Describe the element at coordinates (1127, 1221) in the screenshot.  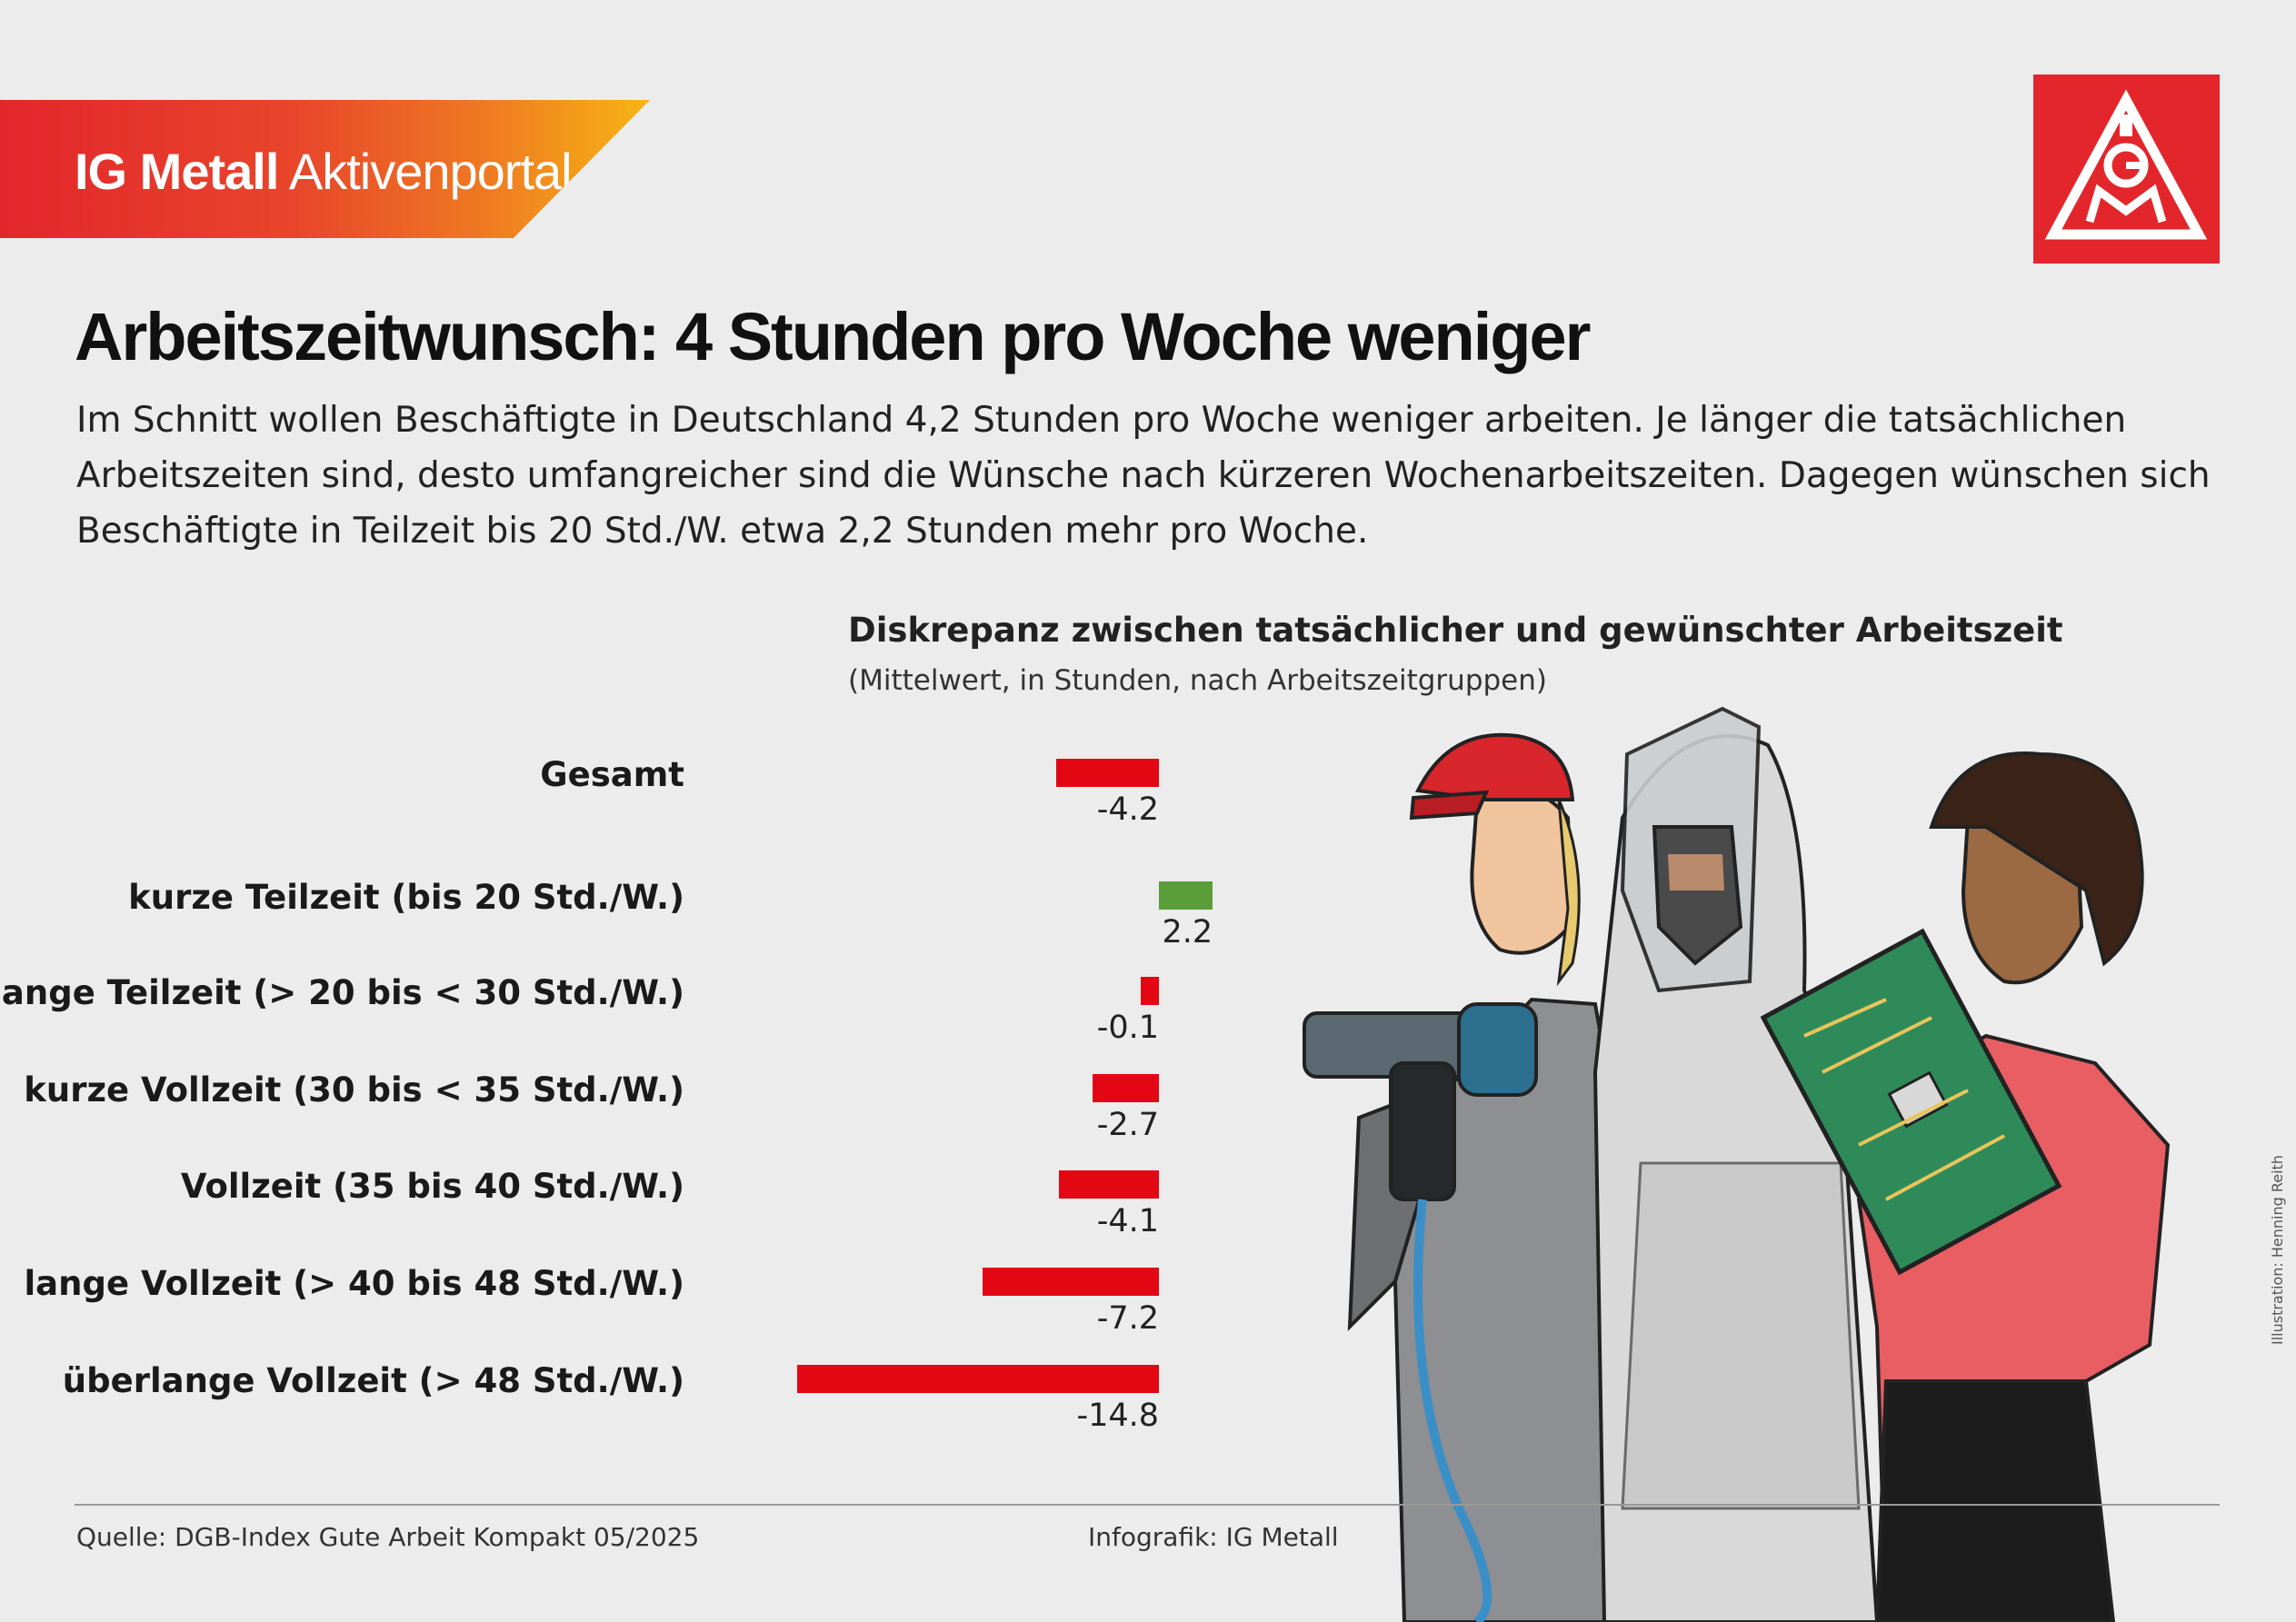
I see `value-label: -4.1` at that location.